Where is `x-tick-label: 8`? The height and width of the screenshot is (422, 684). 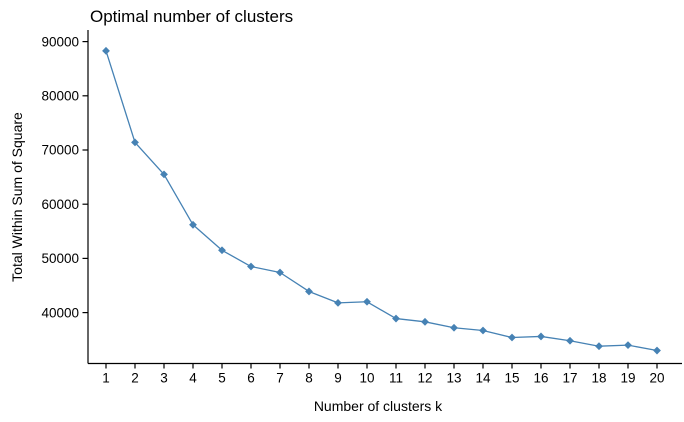 x-tick-label: 8 is located at coordinates (309, 378).